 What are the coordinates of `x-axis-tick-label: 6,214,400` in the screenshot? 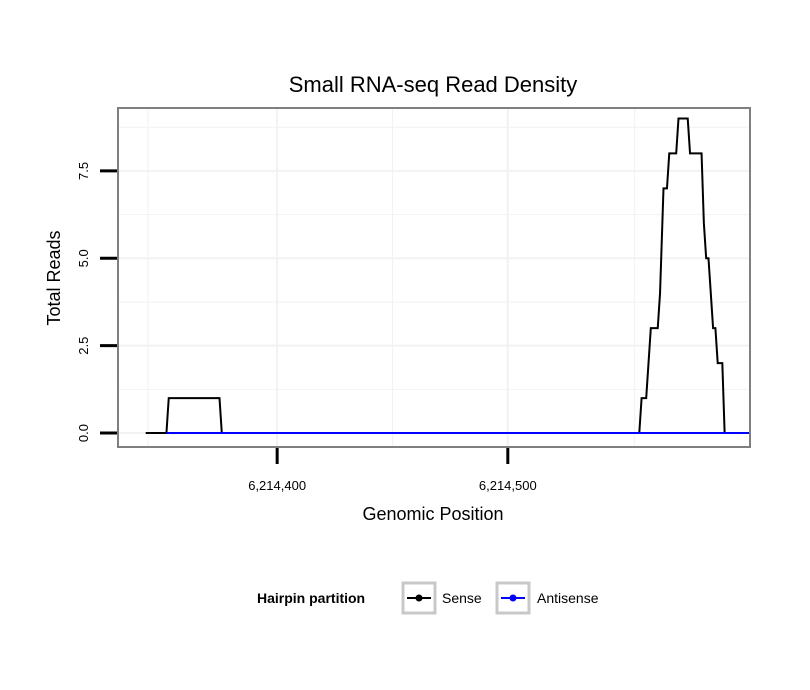 It's located at (277, 485).